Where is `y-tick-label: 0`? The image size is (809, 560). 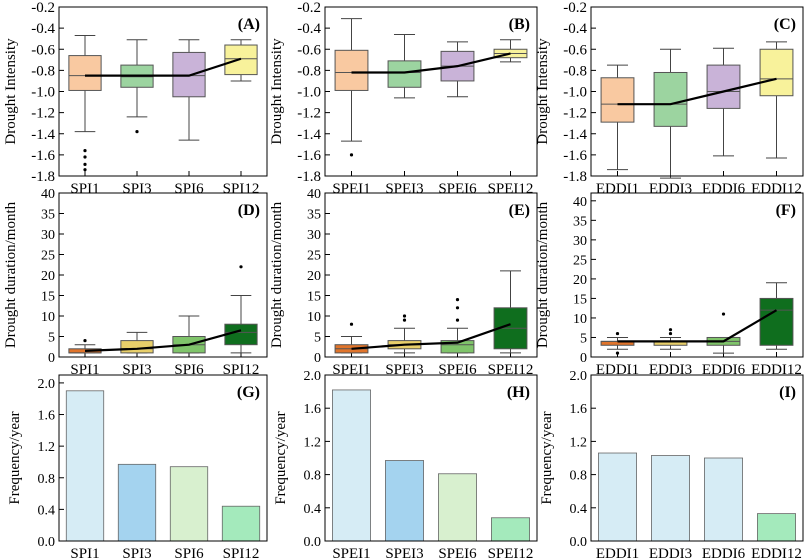 y-tick-label: 0 is located at coordinates (583, 358).